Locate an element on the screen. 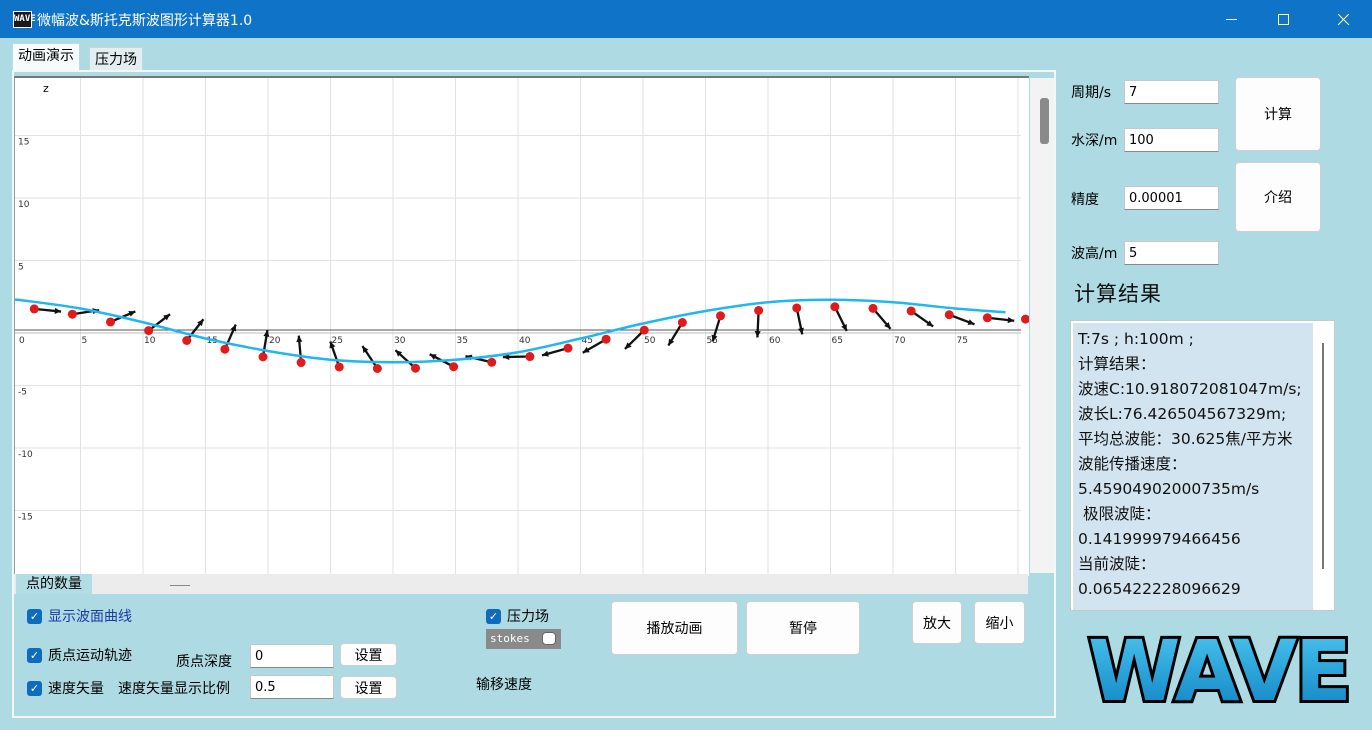 This screenshot has width=1372, height=730. zoom-in-button: 放大 is located at coordinates (937, 622).